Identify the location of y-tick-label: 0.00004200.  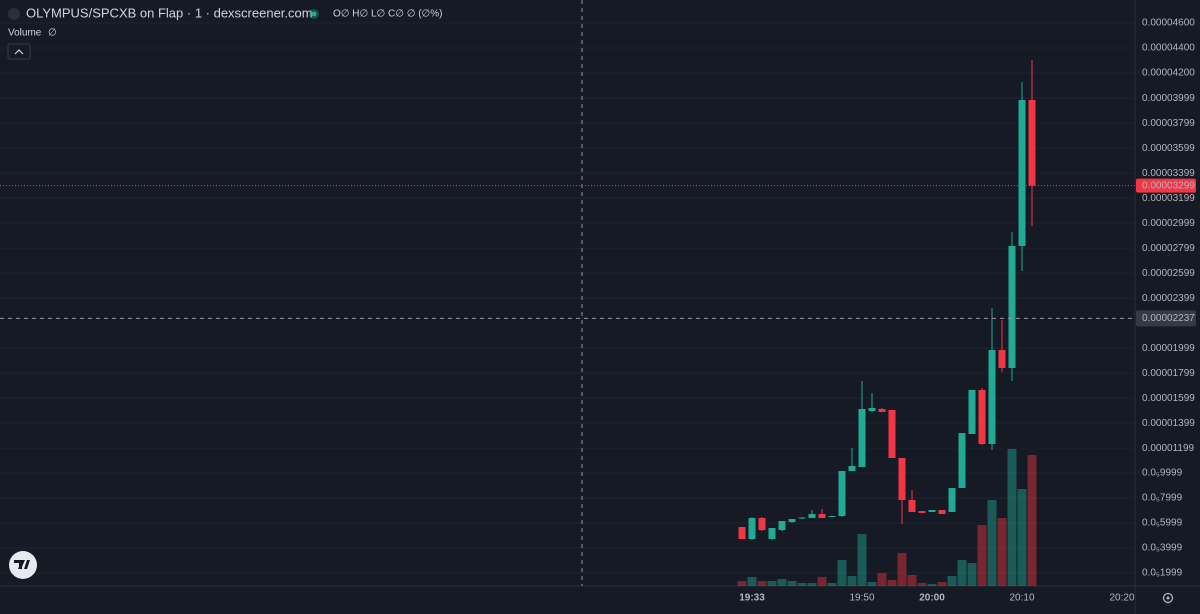
(1168, 73).